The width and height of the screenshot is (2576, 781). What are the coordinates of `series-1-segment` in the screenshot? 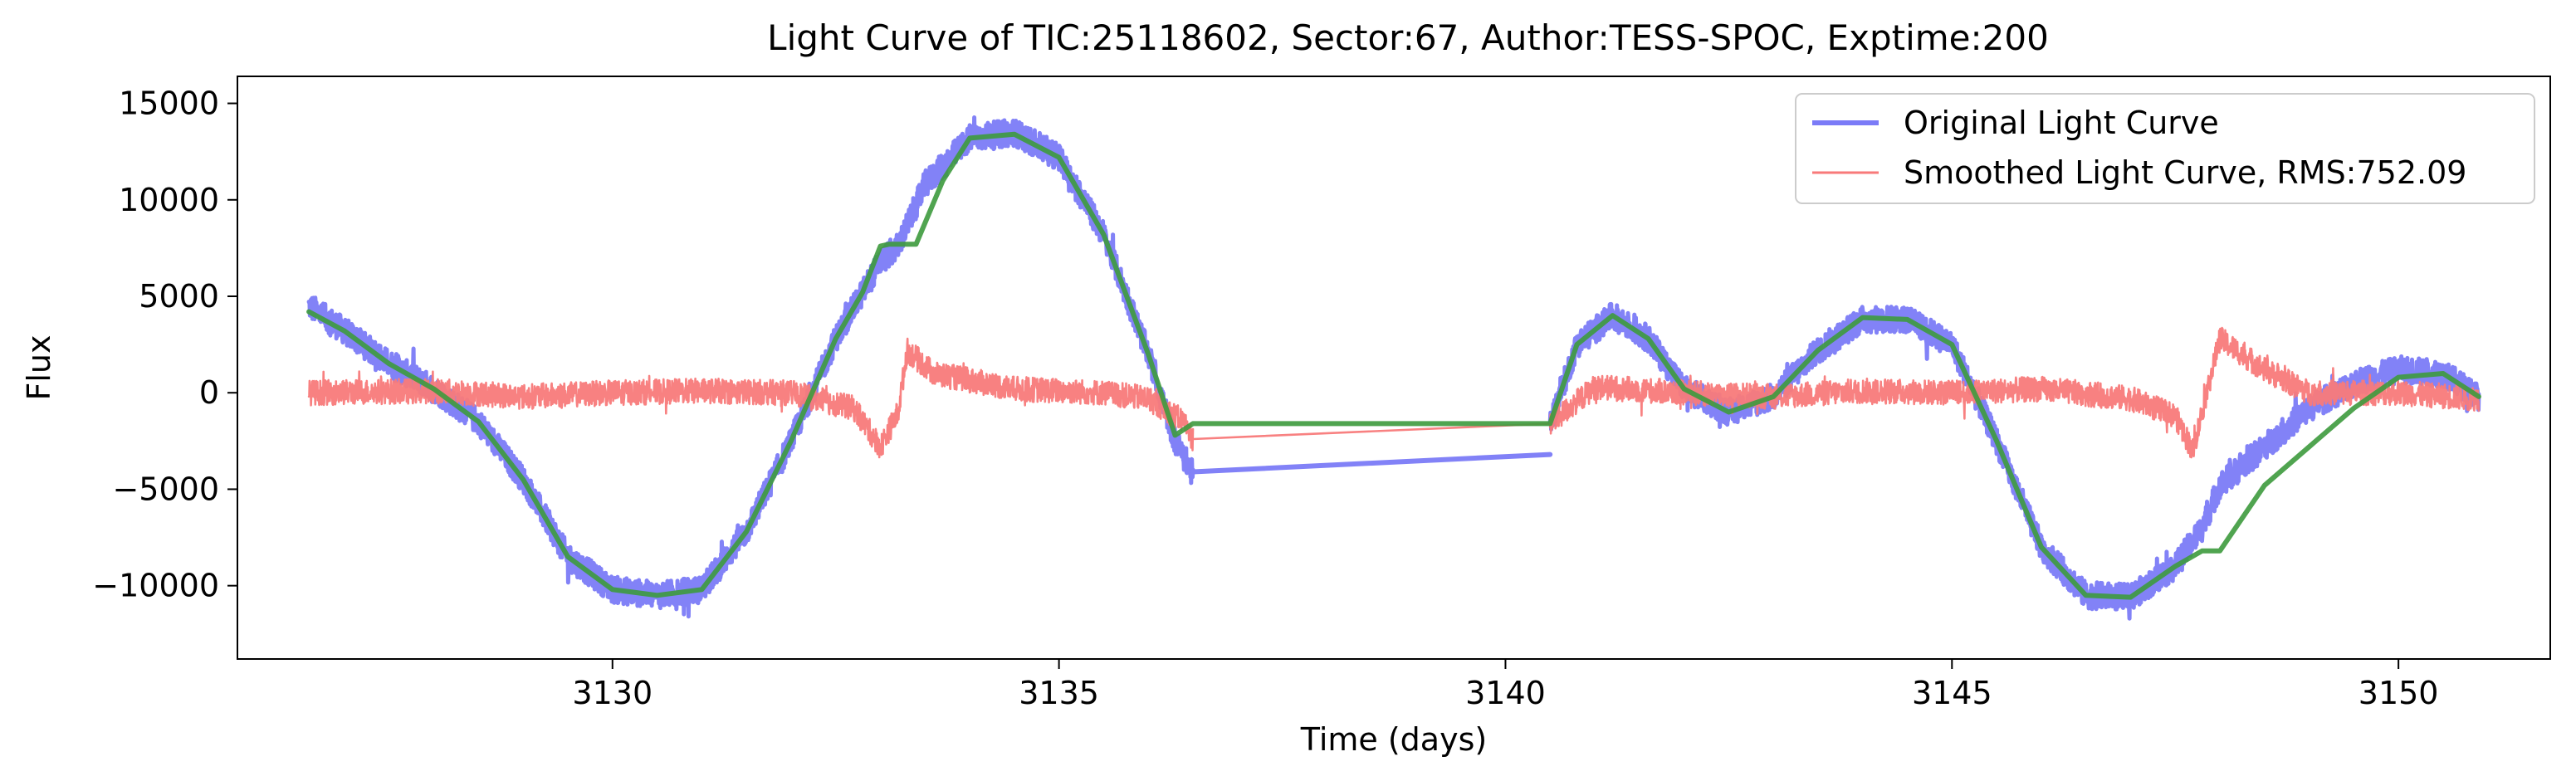 It's located at (1371, 463).